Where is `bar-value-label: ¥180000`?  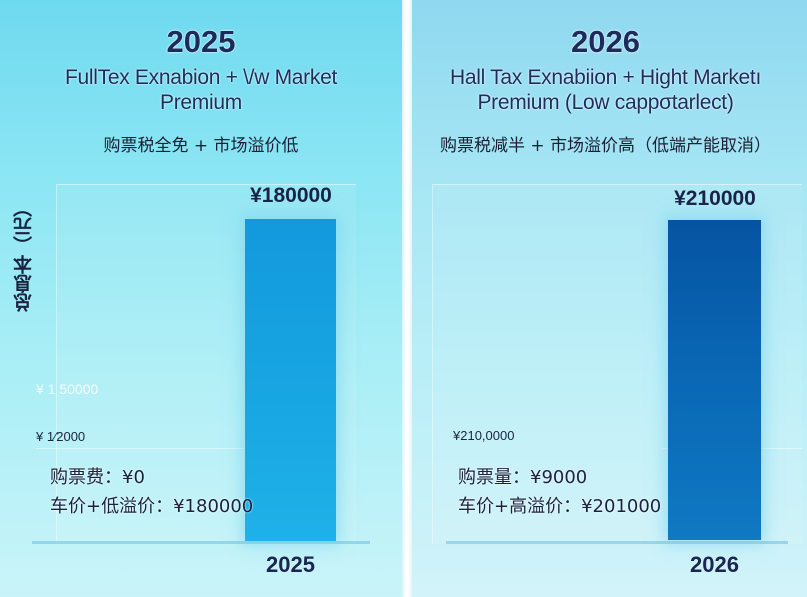 bar-value-label: ¥180000 is located at coordinates (291, 195).